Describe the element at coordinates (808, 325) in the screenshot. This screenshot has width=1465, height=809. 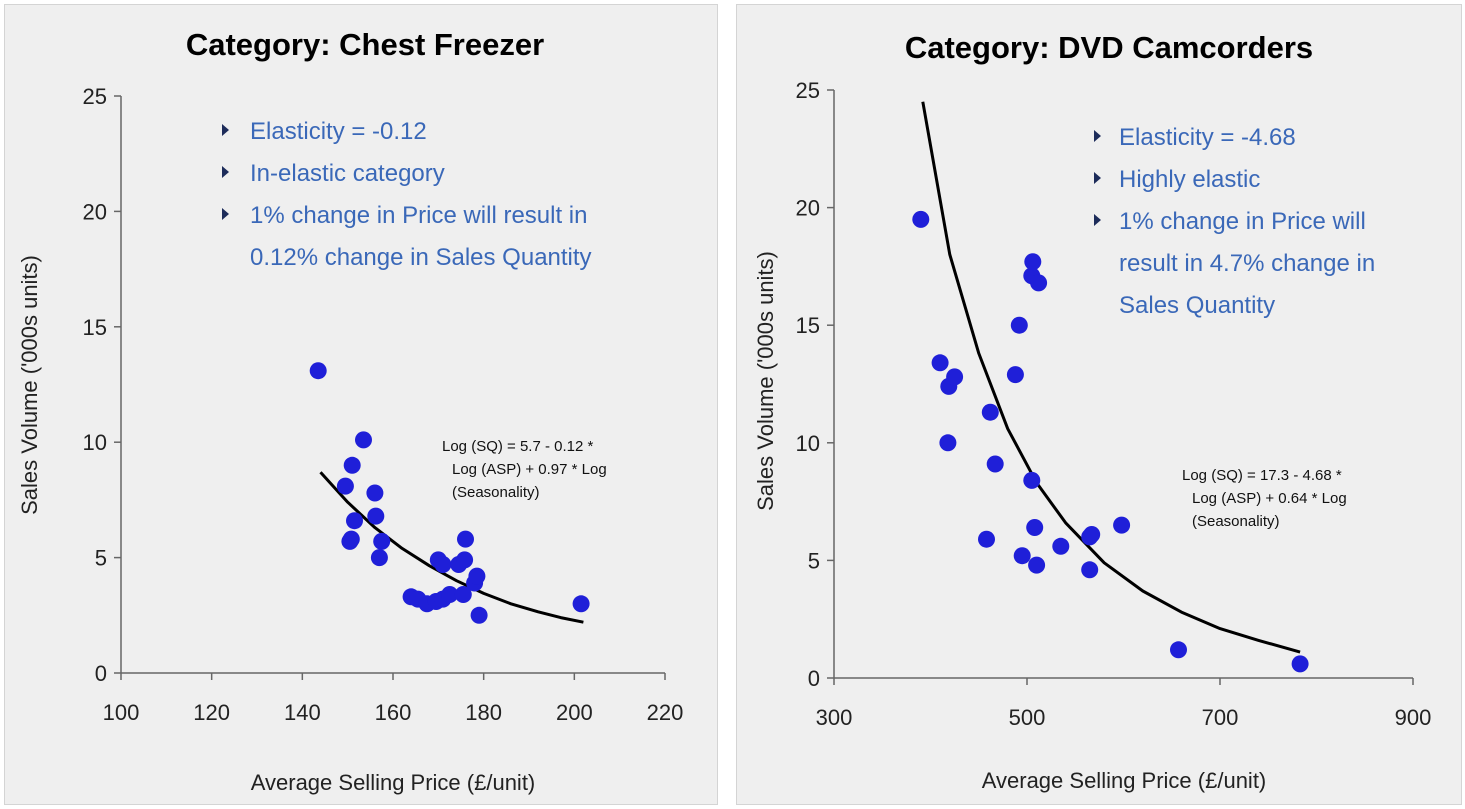
I see `dvd-camcorders-y-tick-label: 15` at that location.